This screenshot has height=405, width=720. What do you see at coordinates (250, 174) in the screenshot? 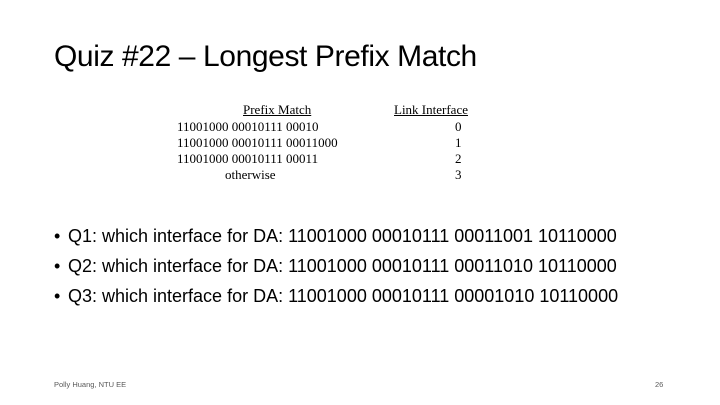
I see `prefix-cell: otherwise` at bounding box center [250, 174].